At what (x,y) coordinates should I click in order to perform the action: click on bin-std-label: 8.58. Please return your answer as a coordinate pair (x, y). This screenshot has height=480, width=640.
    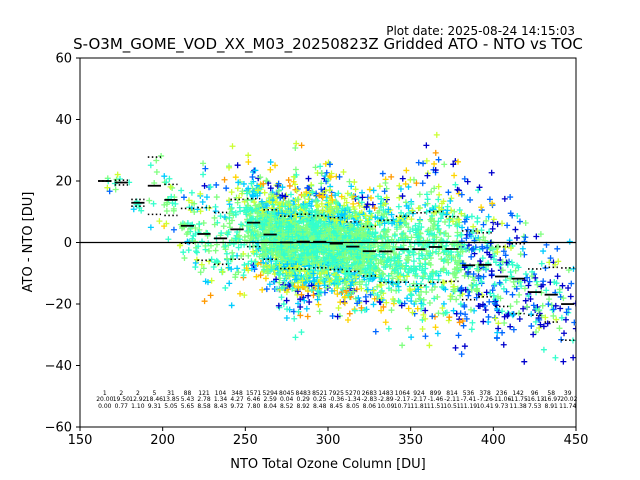
    Looking at the image, I should click on (204, 406).